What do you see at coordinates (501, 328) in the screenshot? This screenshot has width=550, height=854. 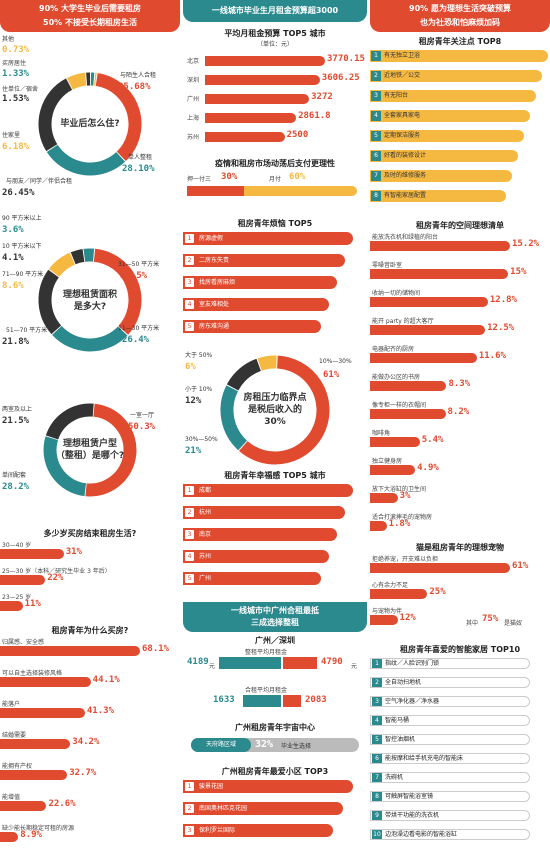 I see `bar-value: 12.5%` at bounding box center [501, 328].